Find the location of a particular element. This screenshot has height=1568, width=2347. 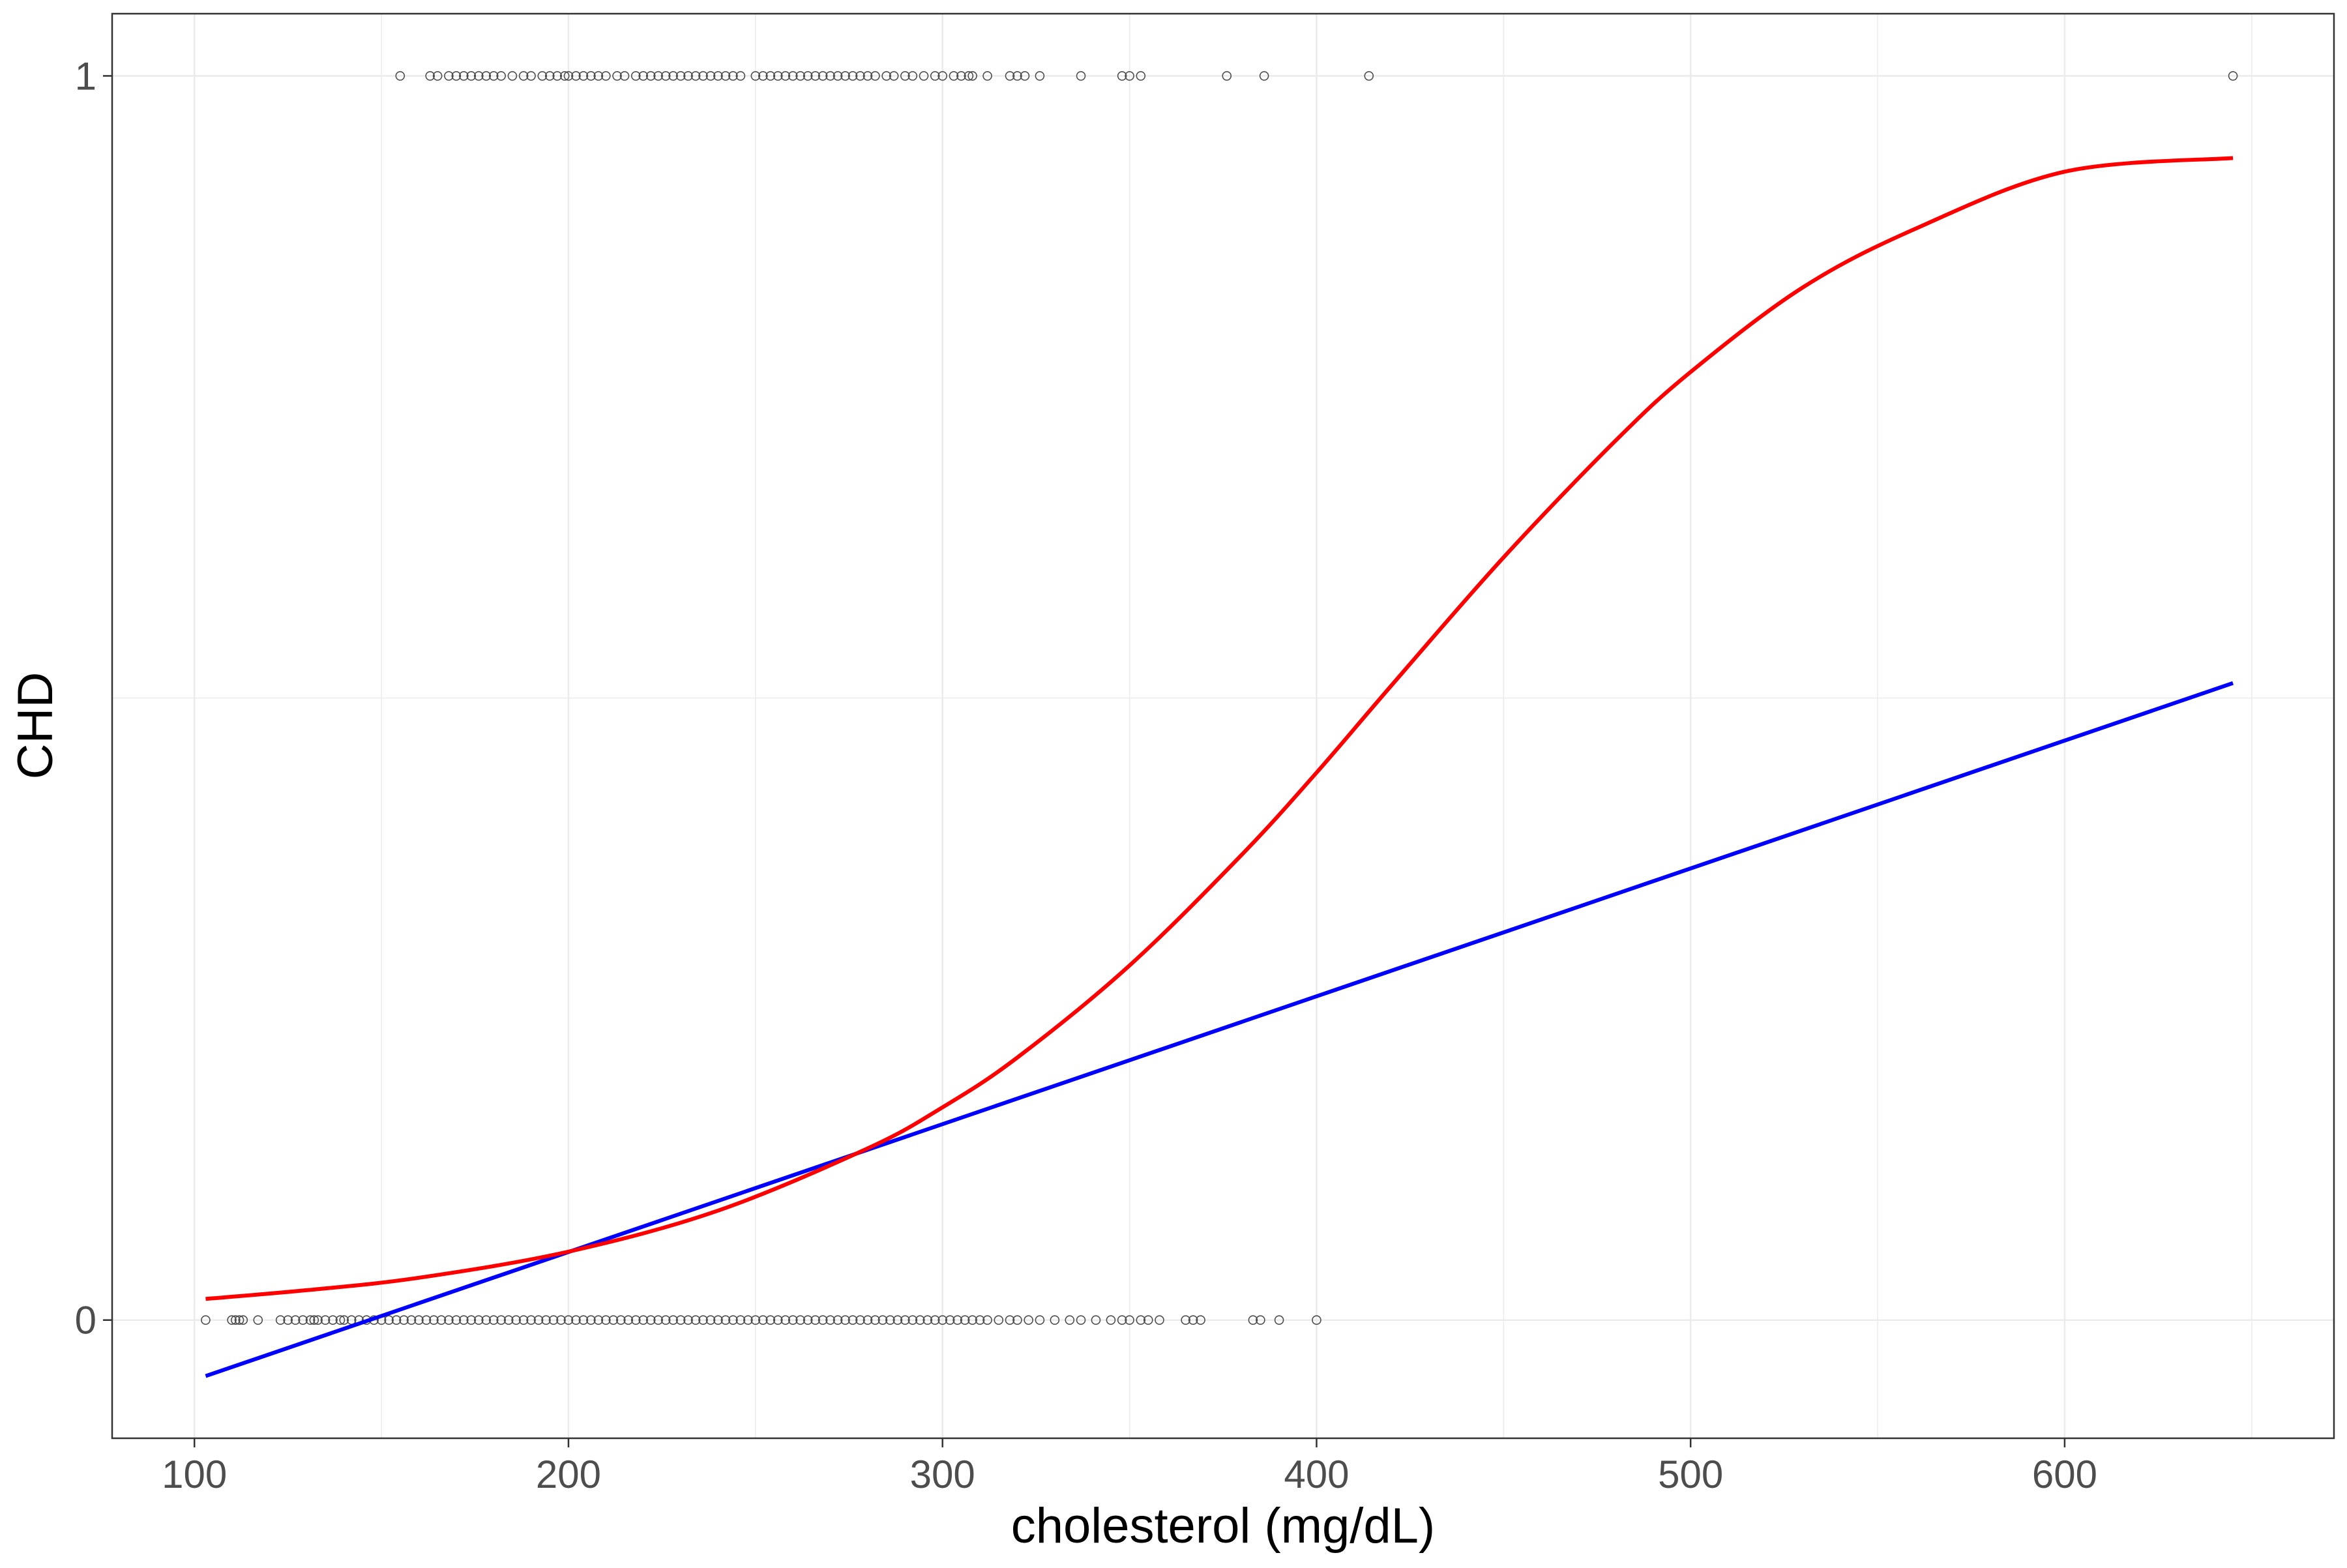

y-tick-label: 0 is located at coordinates (85, 1321).